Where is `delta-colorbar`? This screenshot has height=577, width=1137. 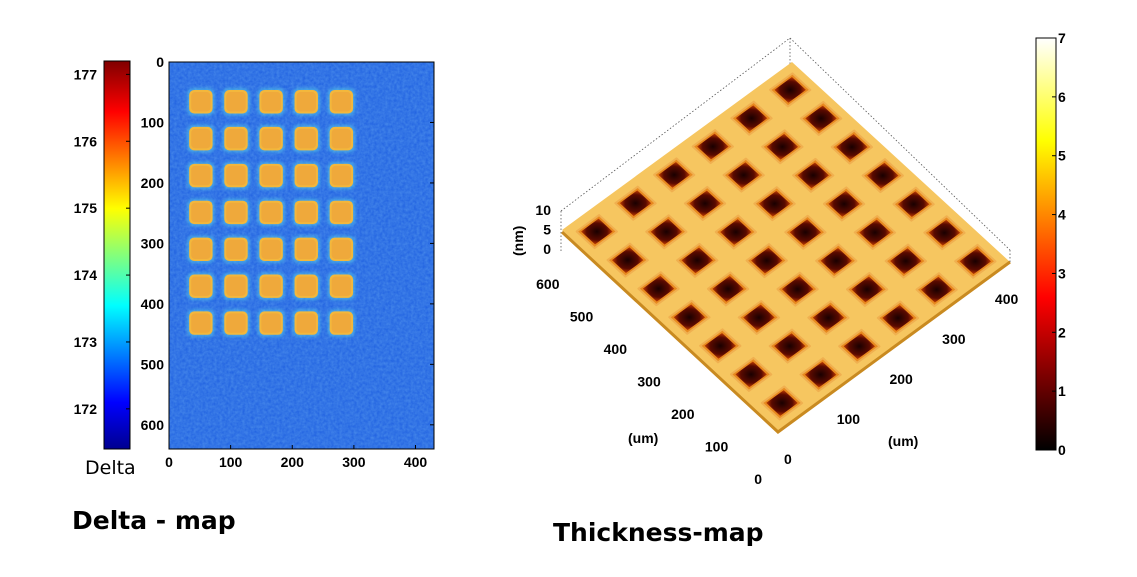 delta-colorbar is located at coordinates (117, 255).